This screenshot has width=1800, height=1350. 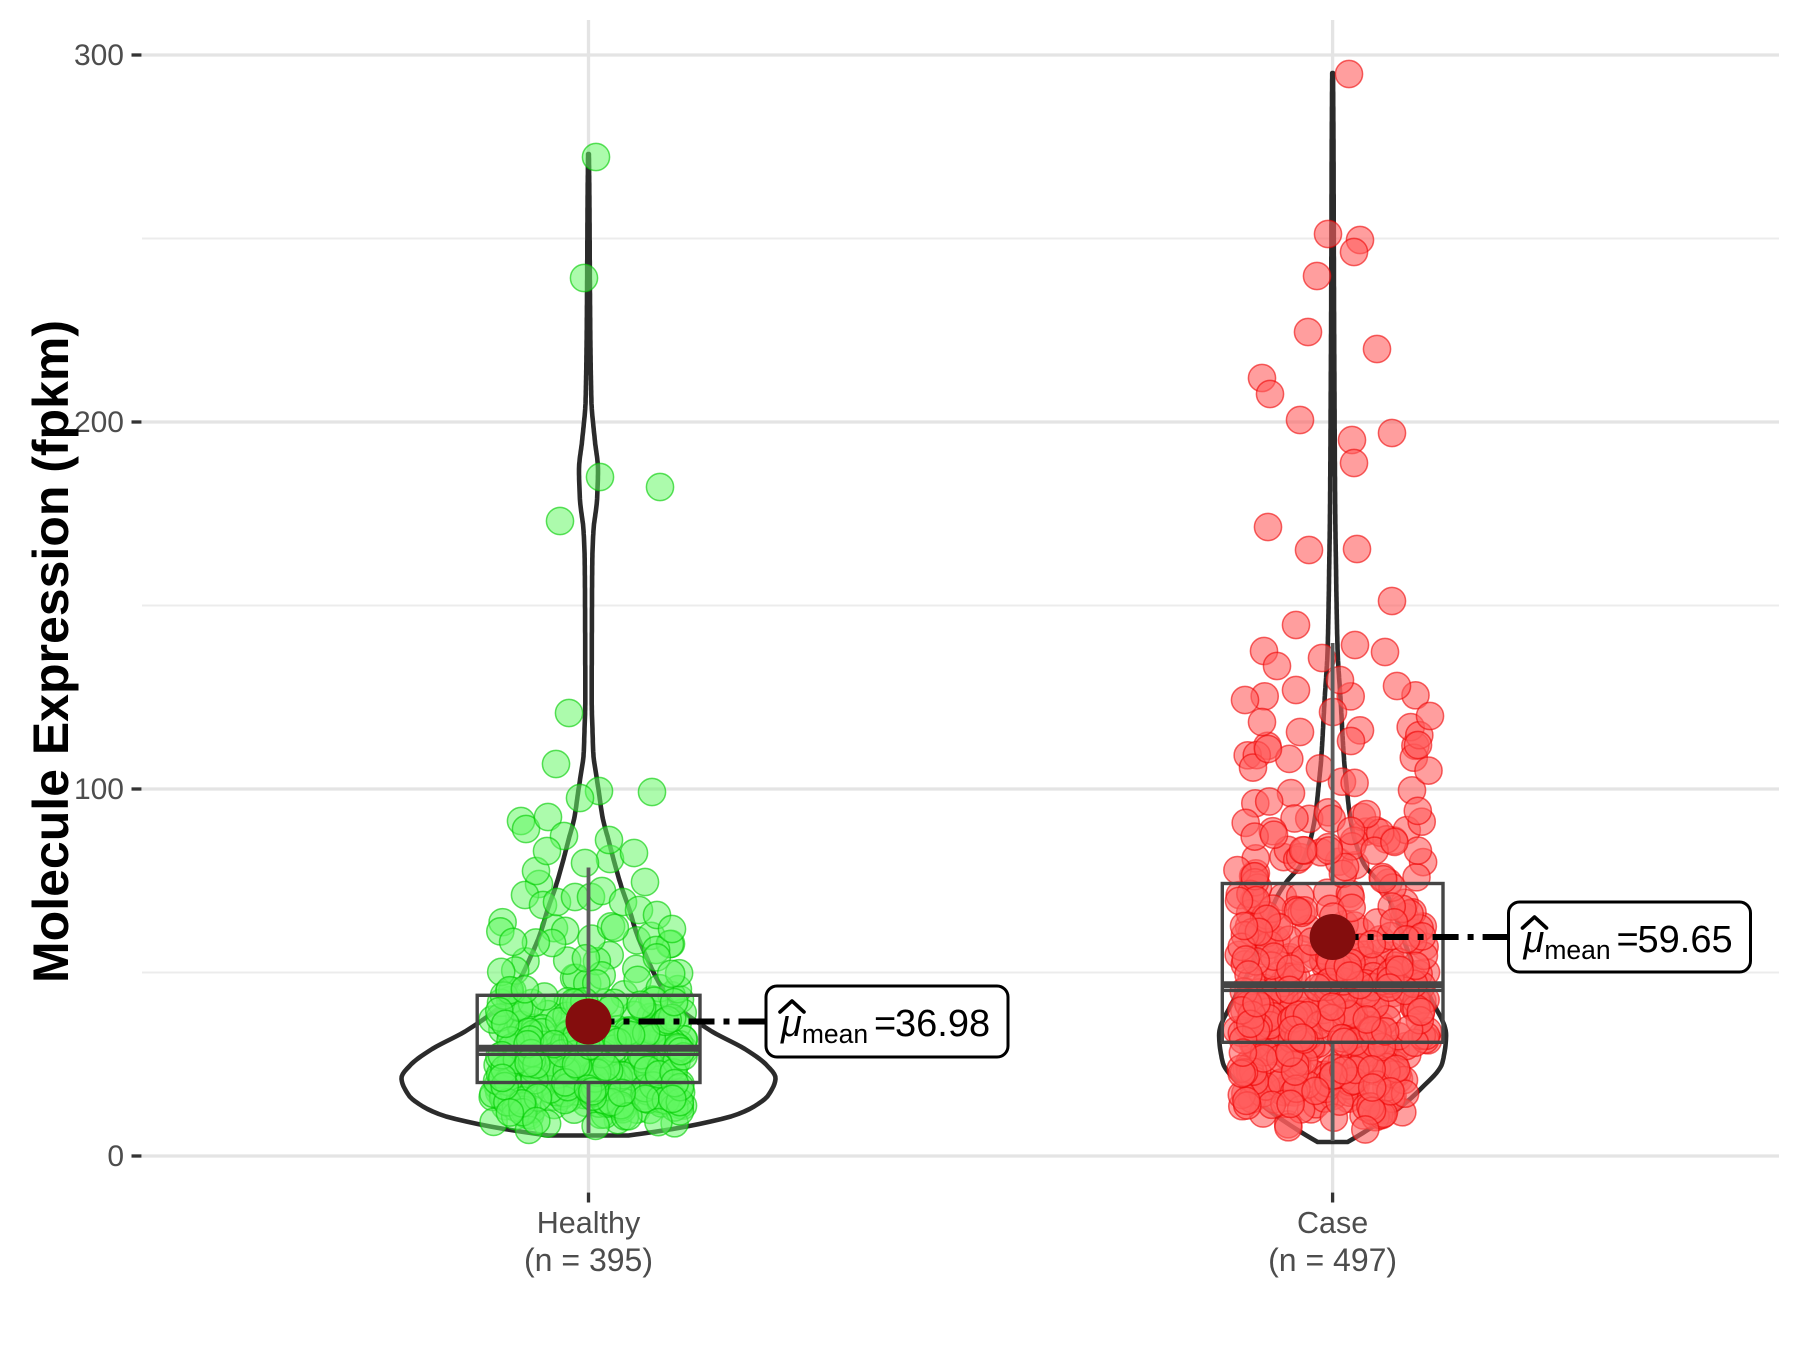 I want to click on svg-text: 0, so click(x=115, y=1156).